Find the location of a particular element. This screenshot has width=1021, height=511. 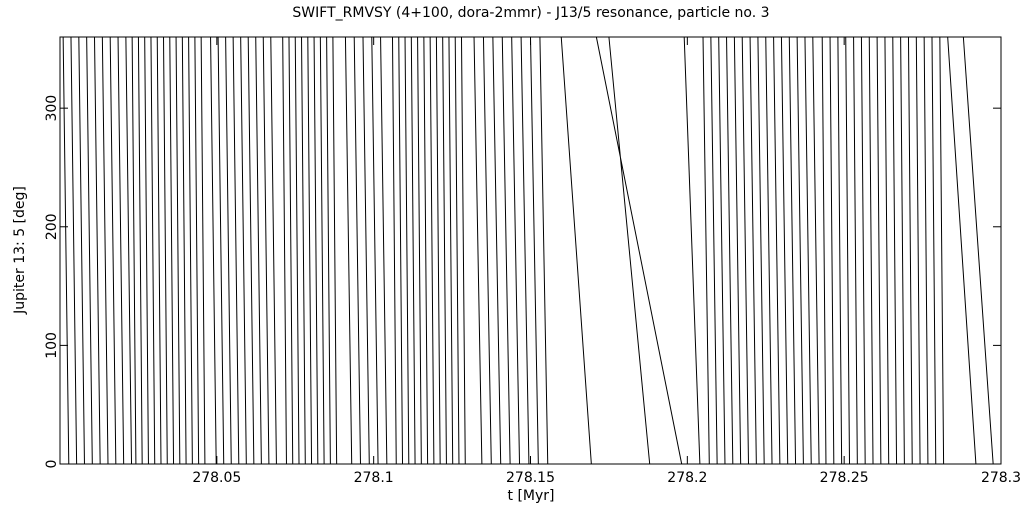

x-tick-label: 278.1 is located at coordinates (374, 478).